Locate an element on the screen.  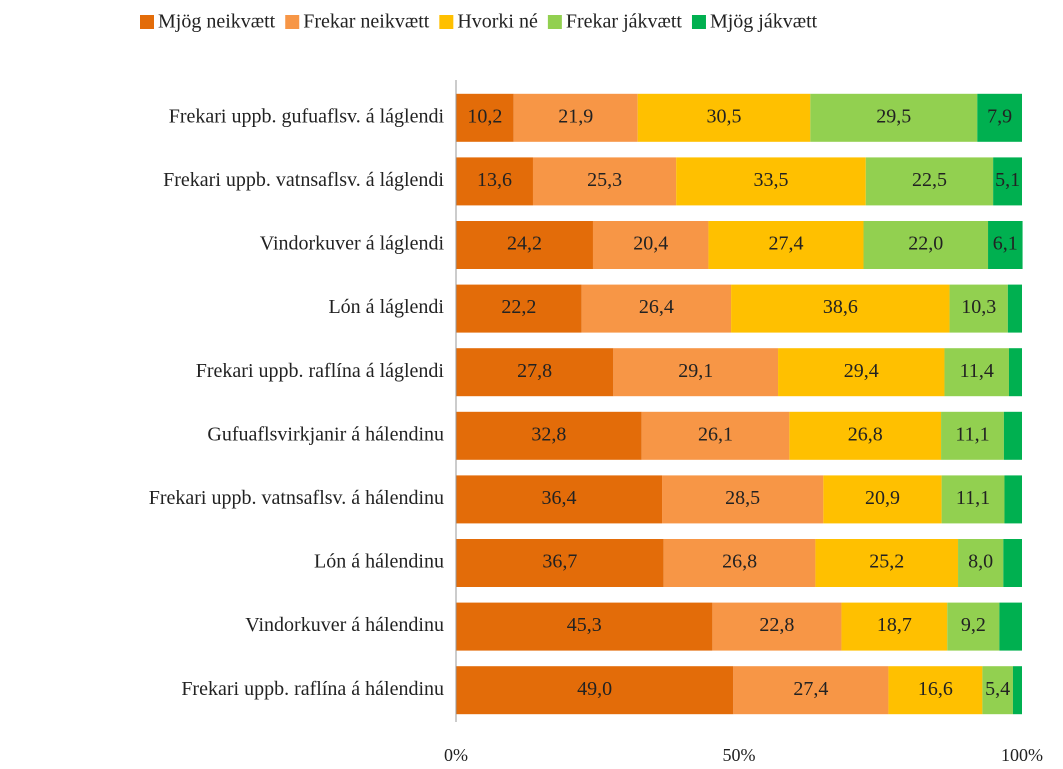
data-label: 29,5 is located at coordinates (893, 116).